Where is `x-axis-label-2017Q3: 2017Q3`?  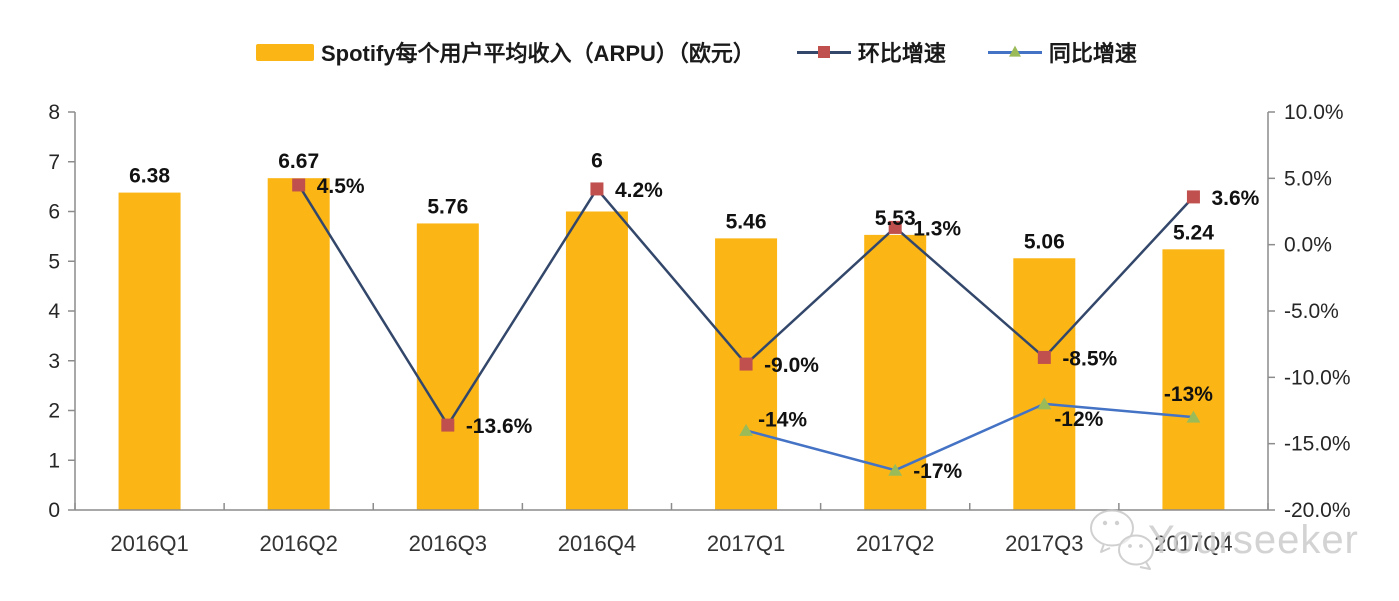 x-axis-label-2017Q3: 2017Q3 is located at coordinates (1044, 543).